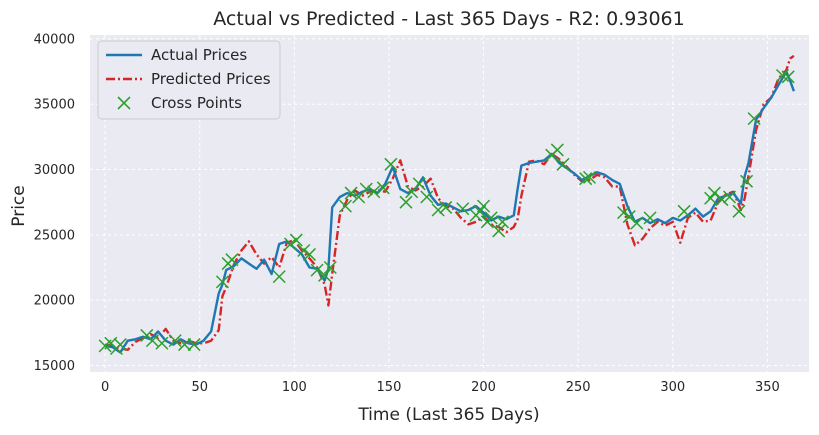  Describe the element at coordinates (199, 387) in the screenshot. I see `x-tick-label: 50` at that location.